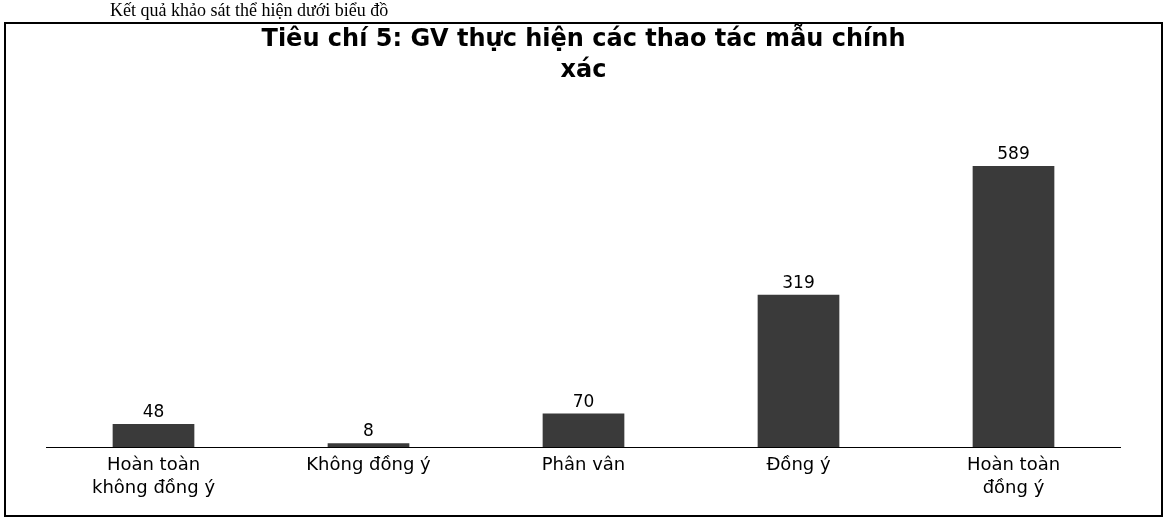 This screenshot has width=1167, height=517. I want to click on data-label: 8, so click(368, 430).